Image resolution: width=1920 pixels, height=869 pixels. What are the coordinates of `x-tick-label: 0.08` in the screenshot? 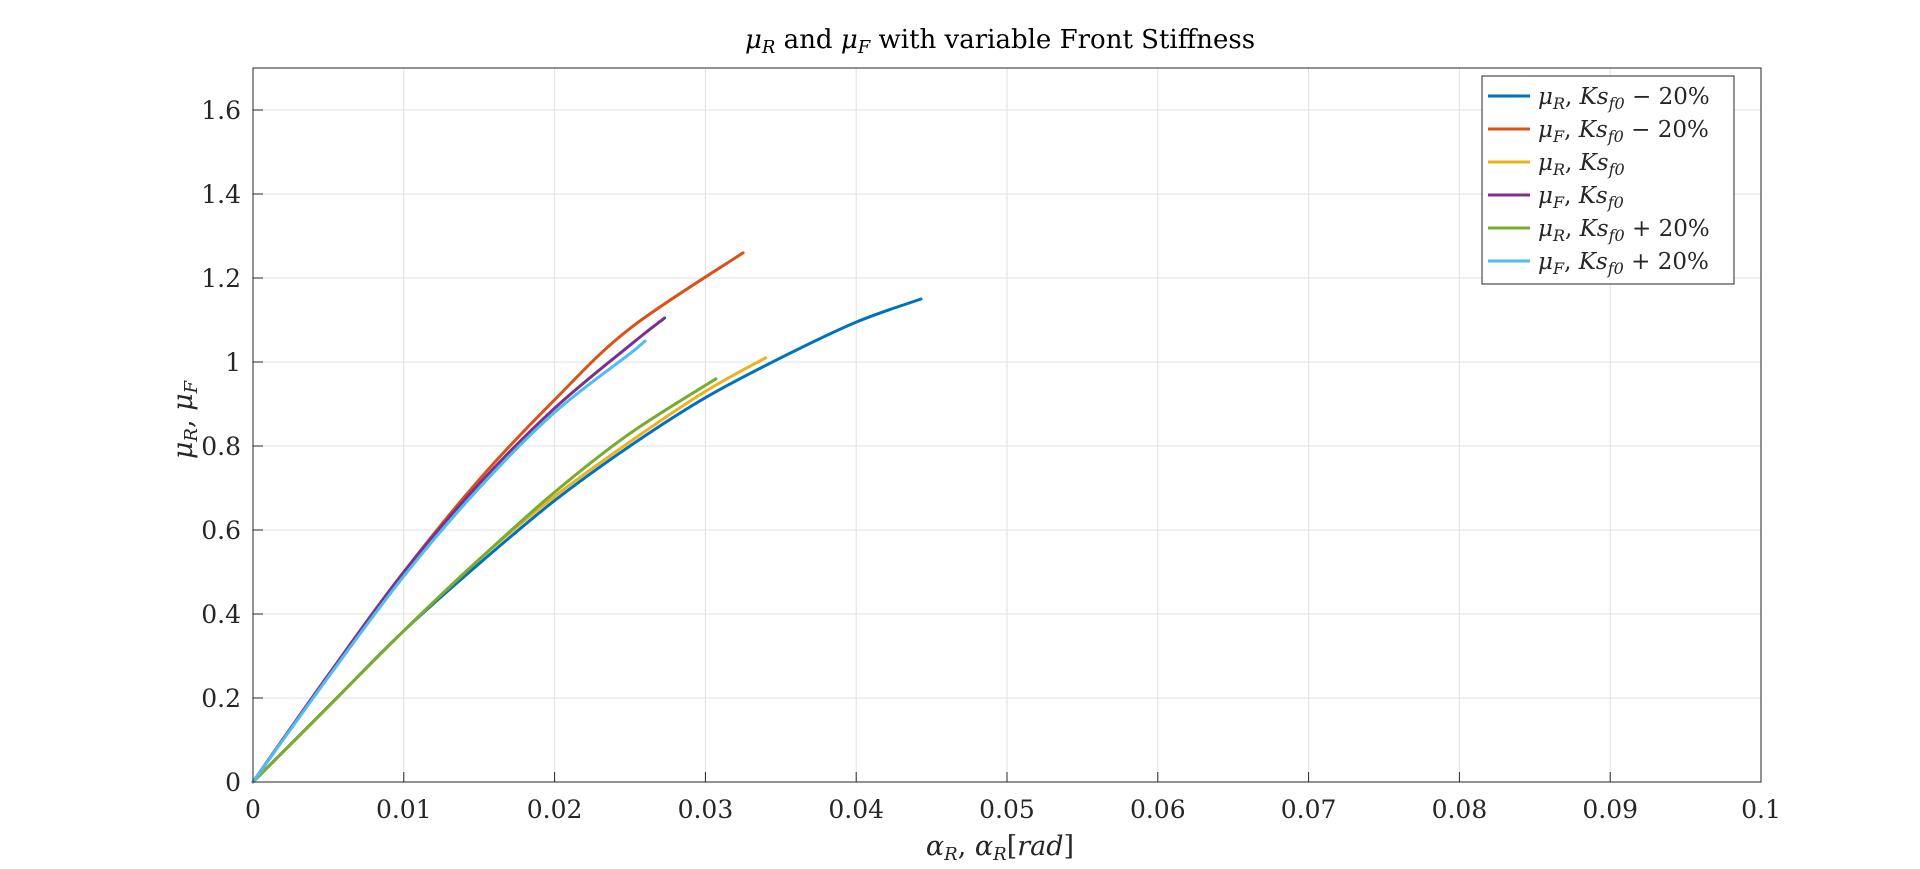 It's located at (1460, 809).